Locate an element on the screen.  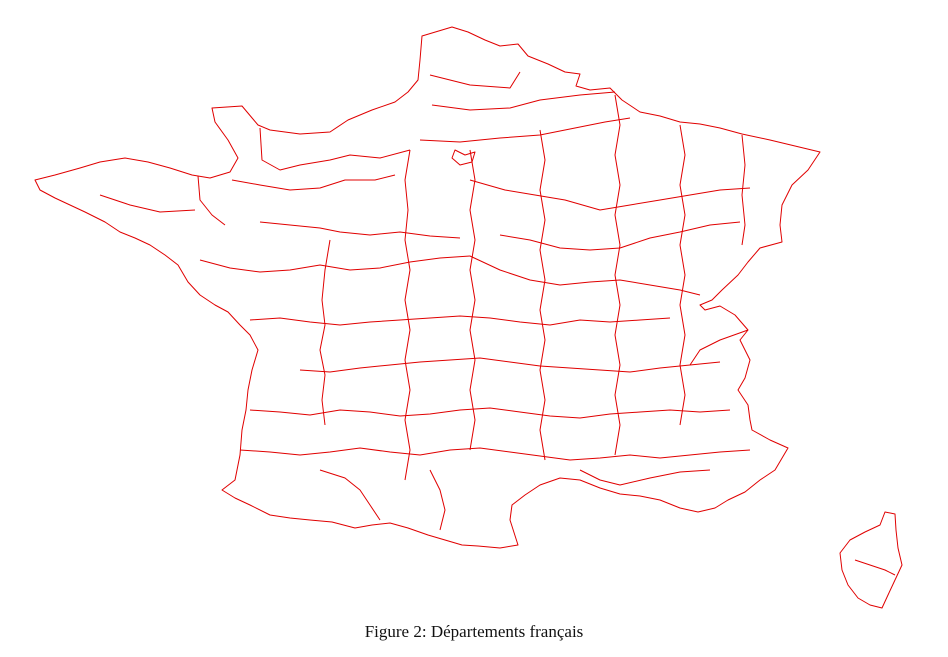
figure-caption: Figure 2: Départements français is located at coordinates (474, 631).